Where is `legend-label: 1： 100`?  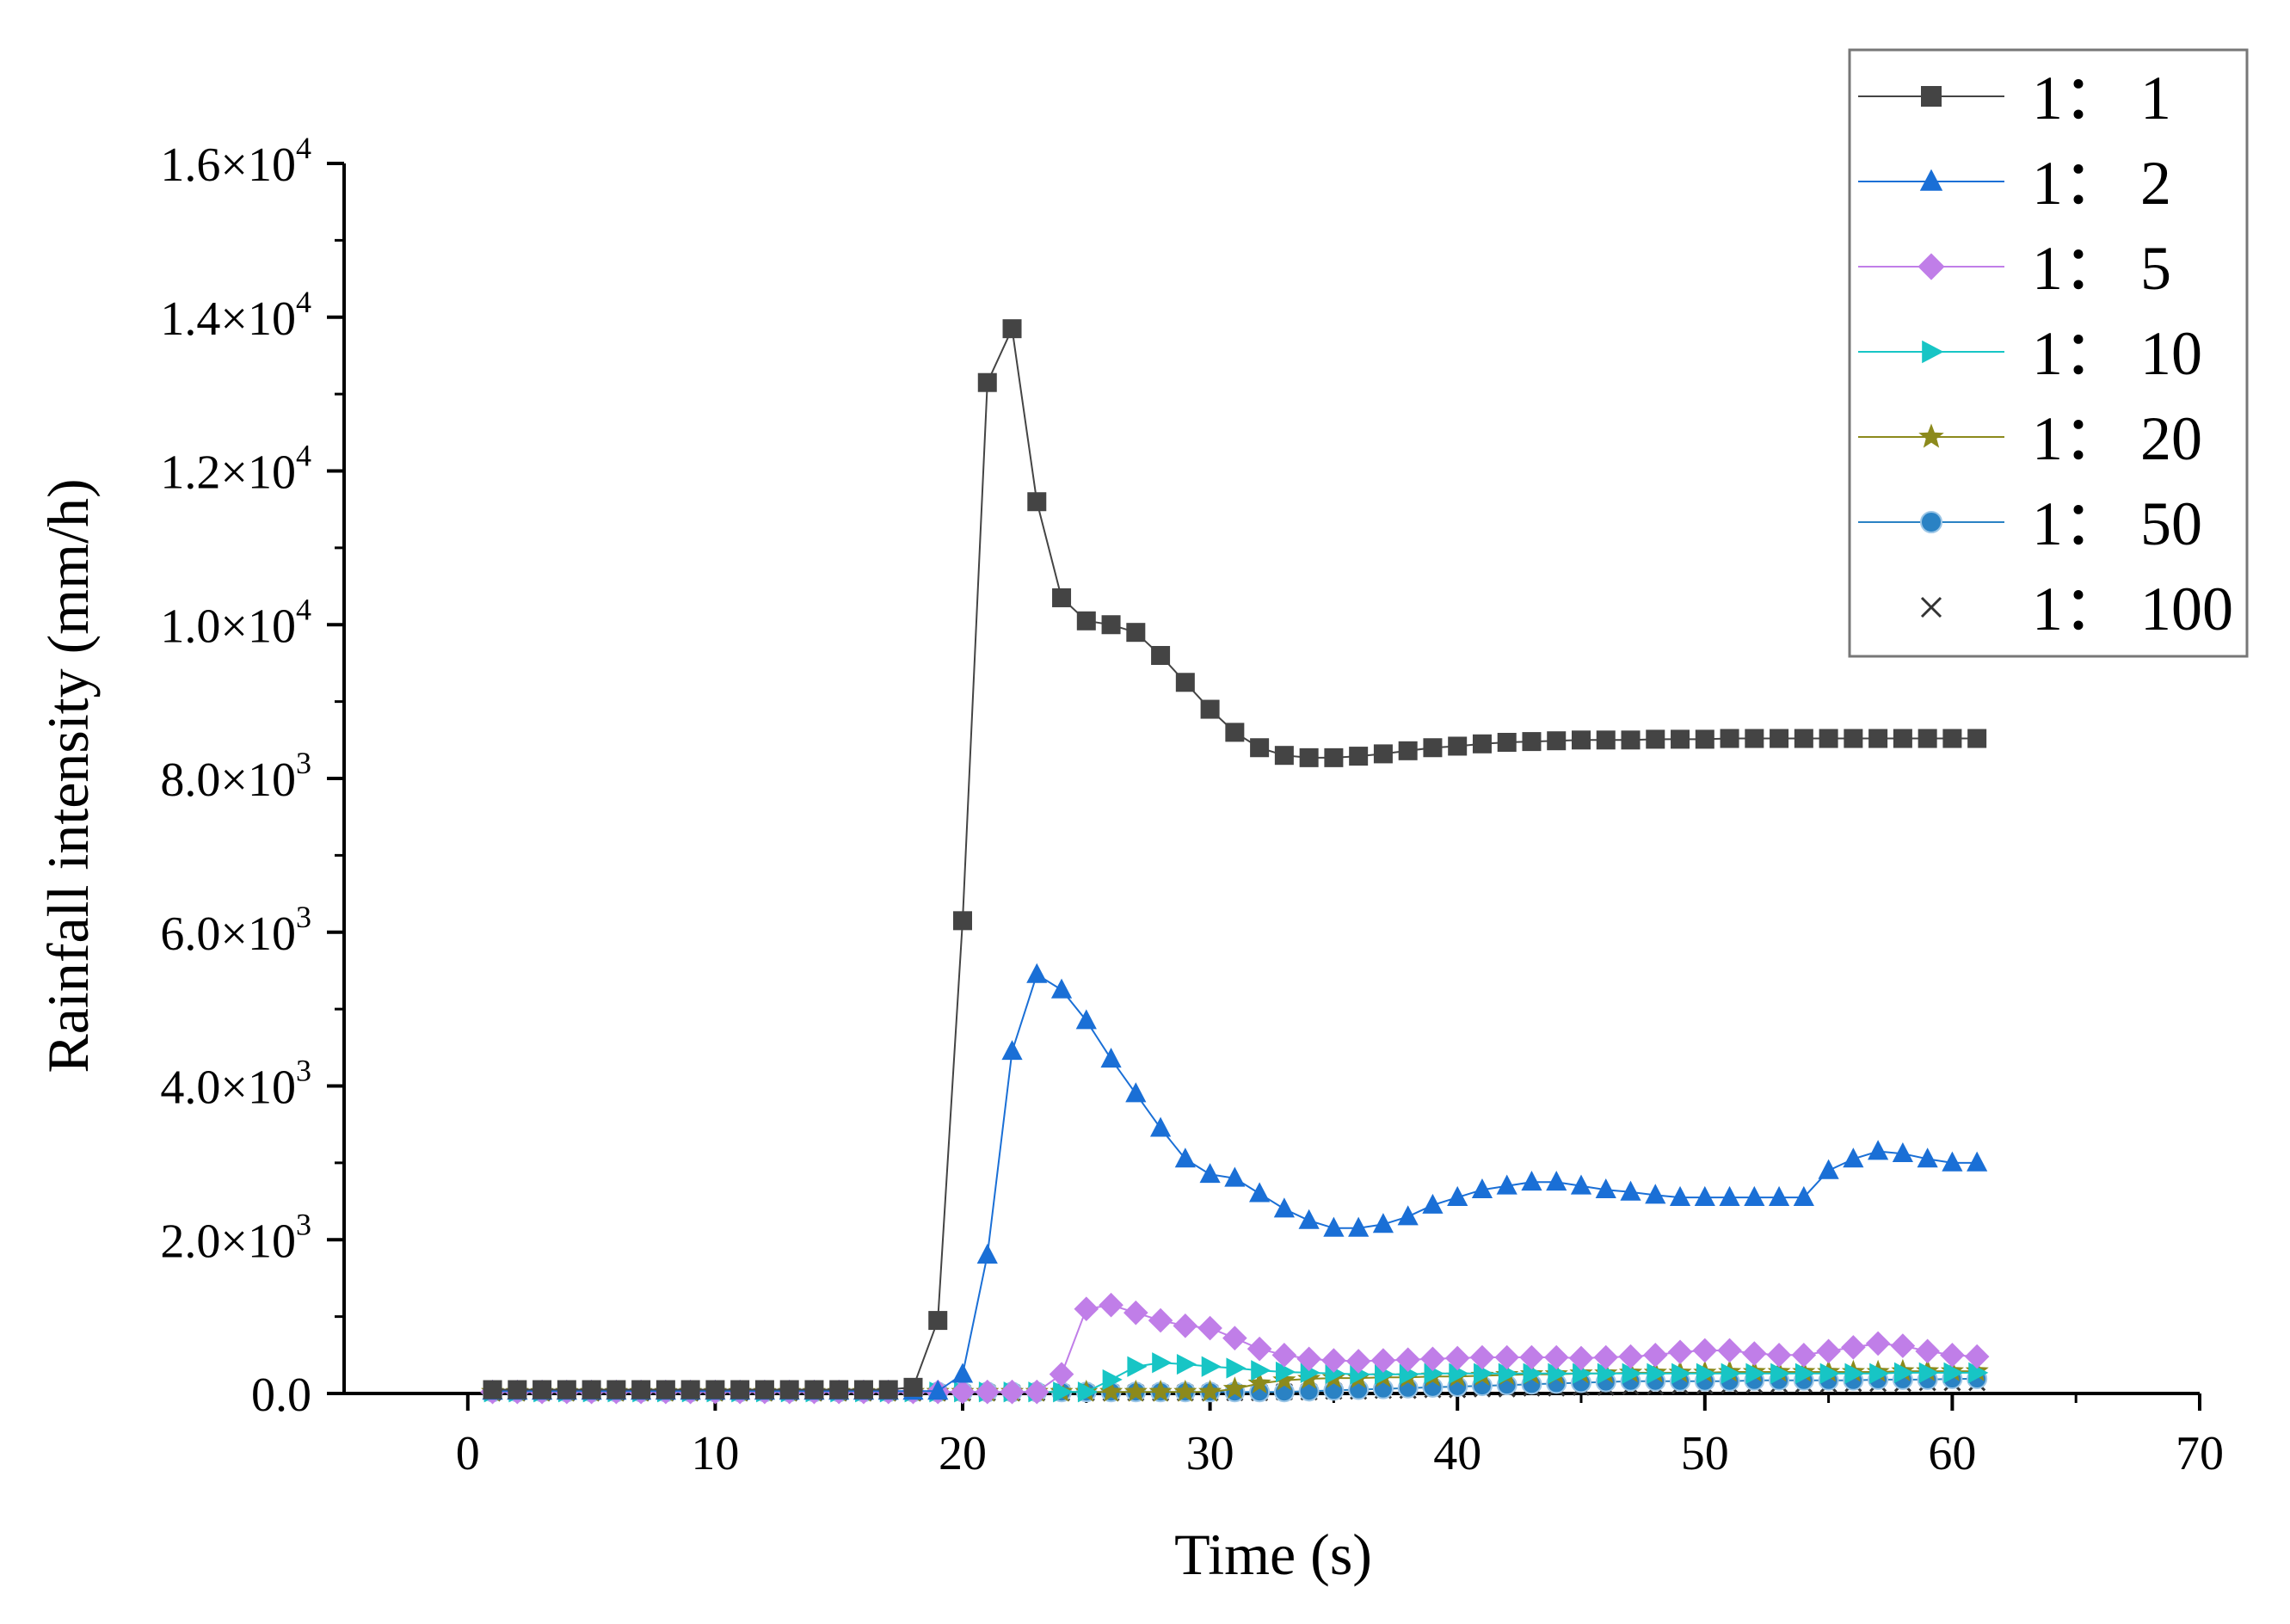
legend-label: 1： 100 is located at coordinates (2132, 609).